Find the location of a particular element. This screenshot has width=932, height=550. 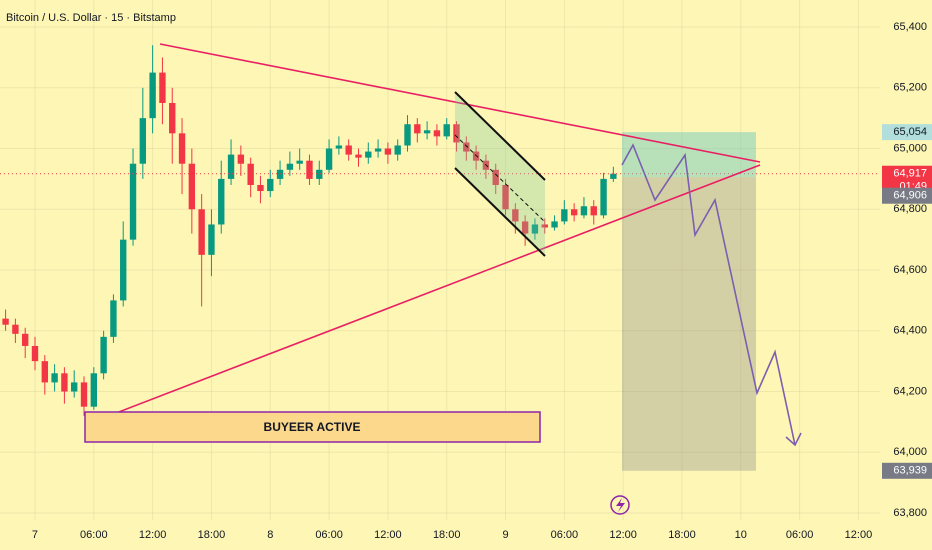

price-label: 64,906 is located at coordinates (910, 196).